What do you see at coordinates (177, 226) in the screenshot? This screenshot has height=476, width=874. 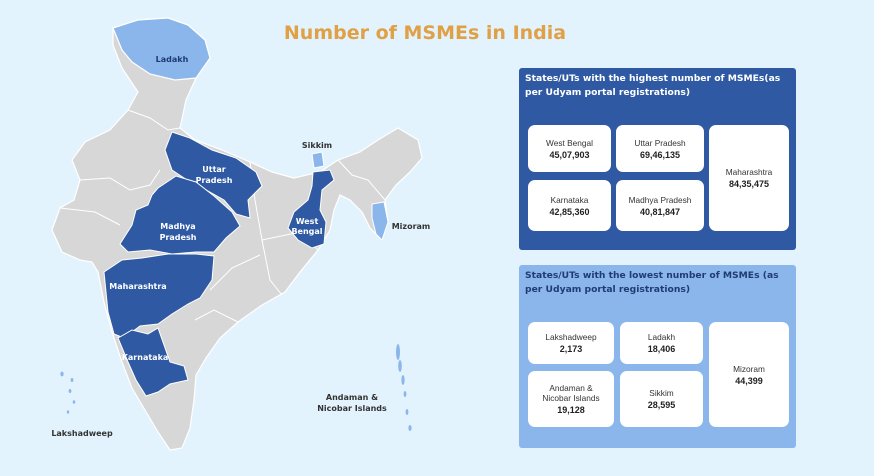 I see `label-madhya-pradesh-line1: Madhya` at bounding box center [177, 226].